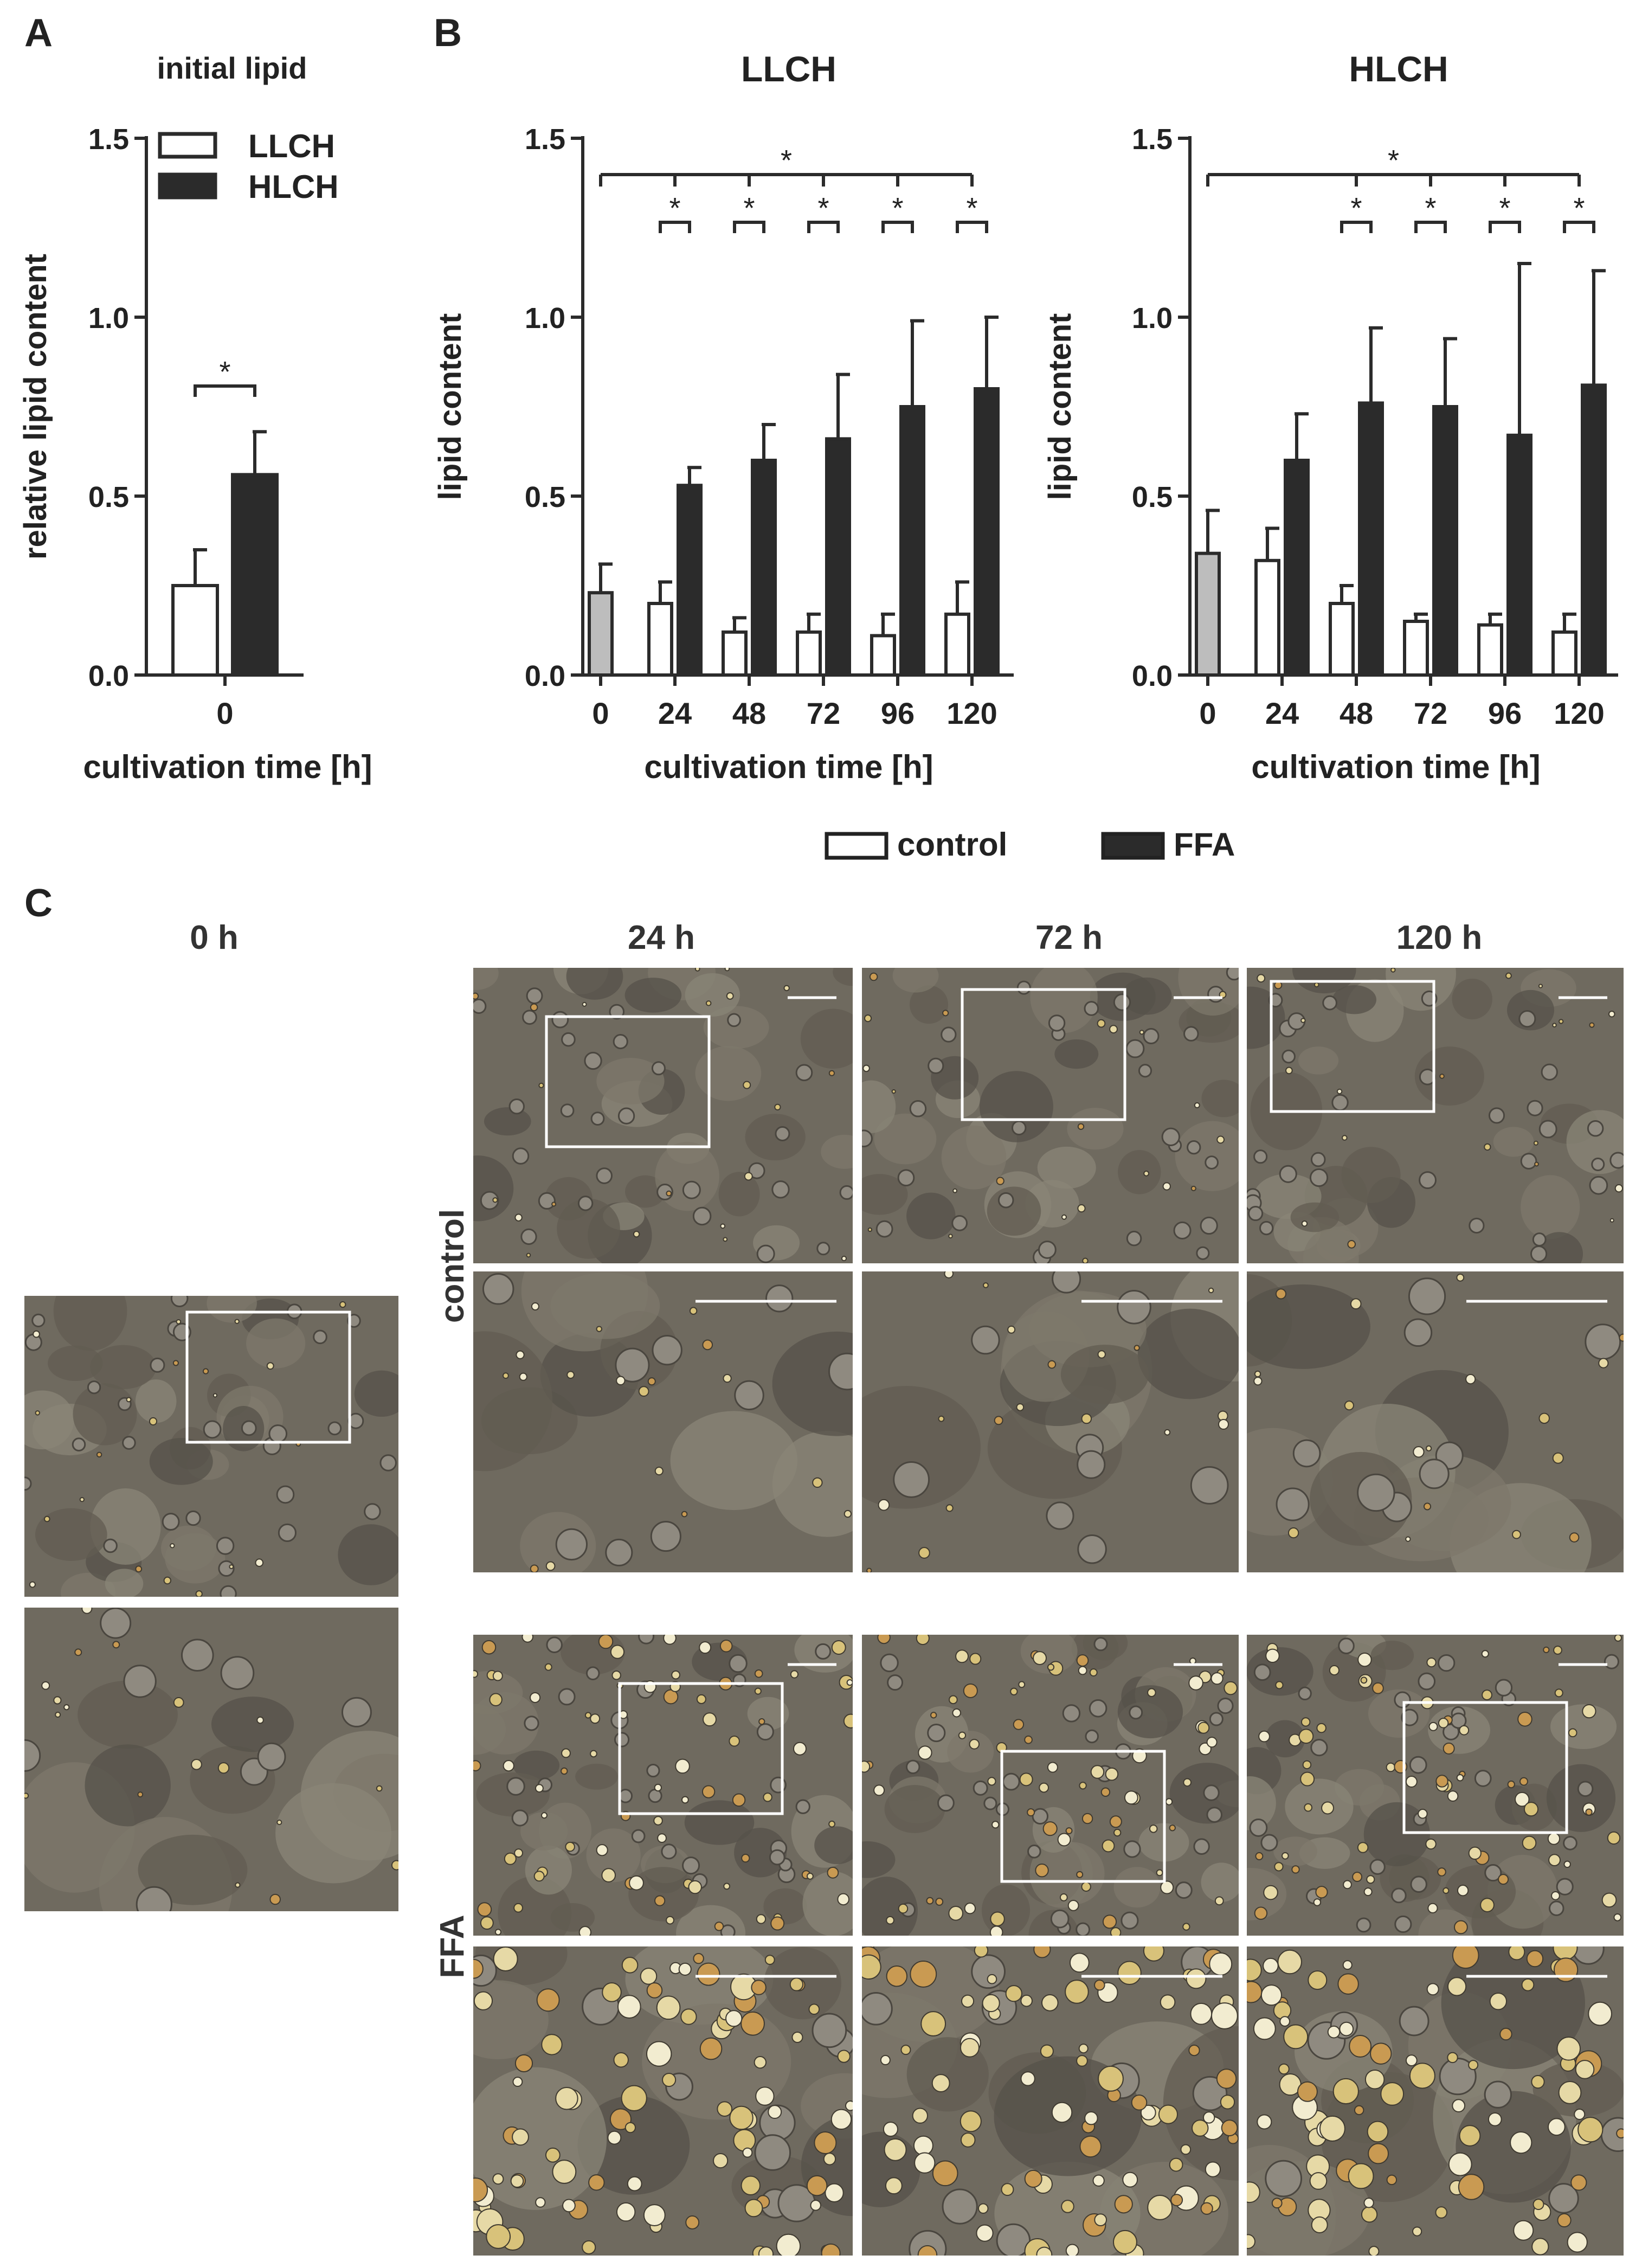  Describe the element at coordinates (38, 33) in the screenshot. I see `panel-label-a: A` at that location.